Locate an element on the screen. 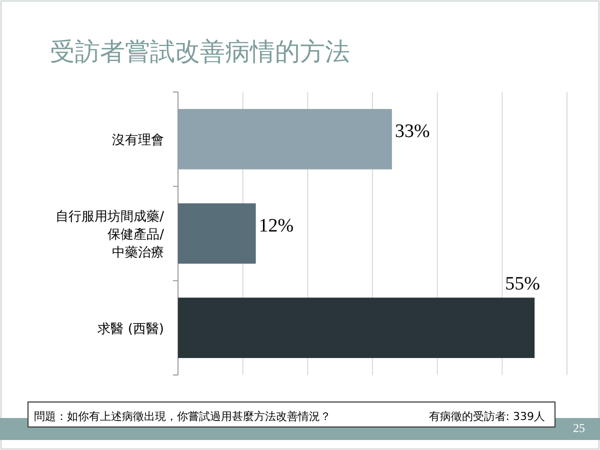 The height and width of the screenshot is (450, 600). text: 問題：如你有上述病徵出現，你嘗試過用甚麼方法改善情況？ is located at coordinates (182, 416).